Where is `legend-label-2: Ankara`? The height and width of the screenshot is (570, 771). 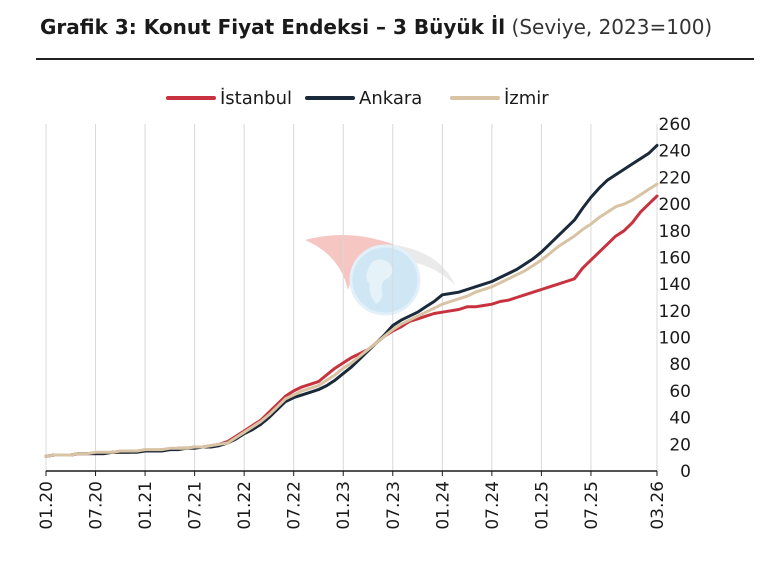
legend-label-2: Ankara is located at coordinates (390, 98).